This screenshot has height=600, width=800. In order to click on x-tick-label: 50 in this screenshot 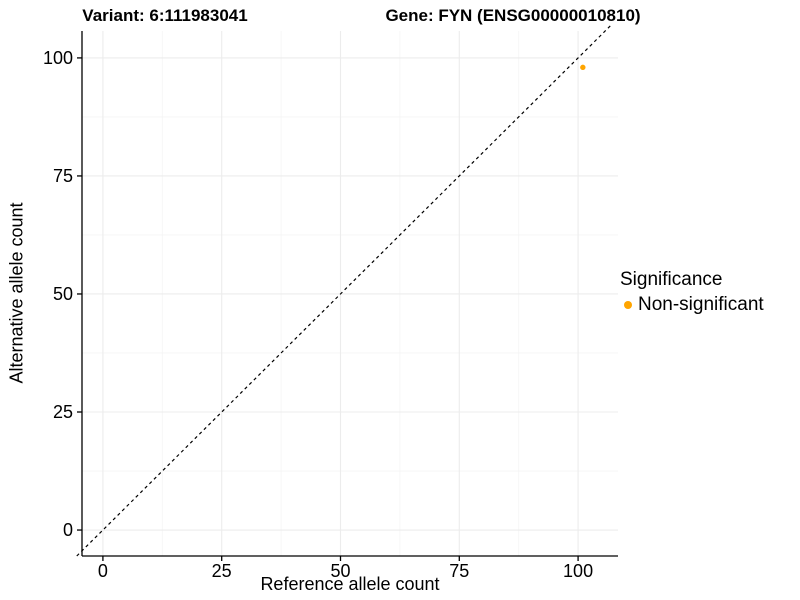, I will do `click(340, 571)`.